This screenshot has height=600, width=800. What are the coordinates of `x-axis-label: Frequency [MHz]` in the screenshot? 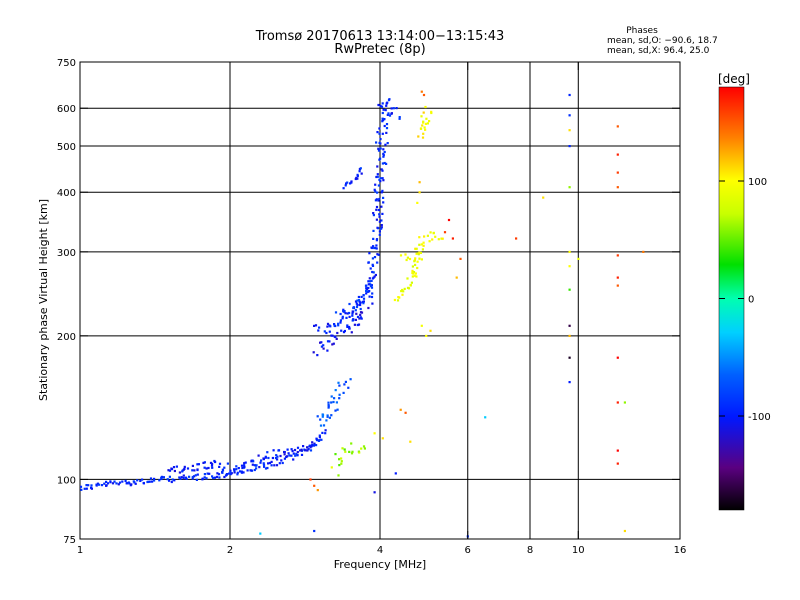 It's located at (380, 564).